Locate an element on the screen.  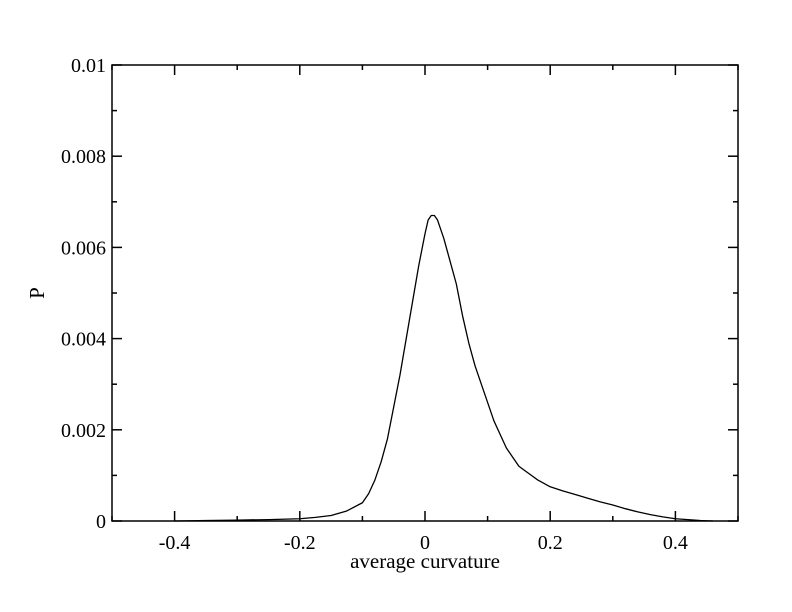
y-tick-label: 0.01 is located at coordinates (88, 66).